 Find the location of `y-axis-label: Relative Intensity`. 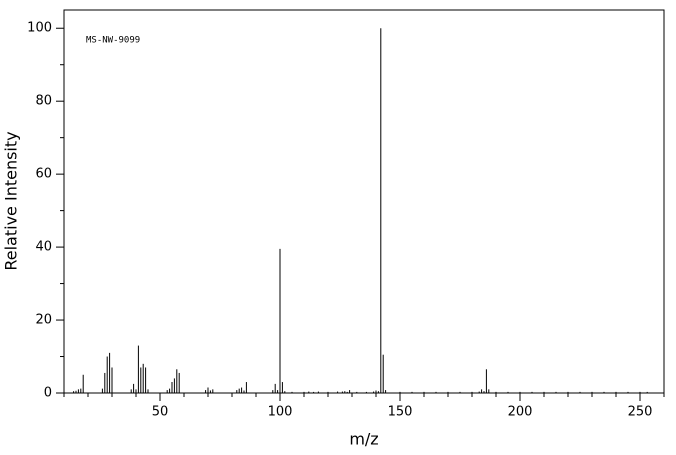

y-axis-label: Relative Intensity is located at coordinates (11, 200).